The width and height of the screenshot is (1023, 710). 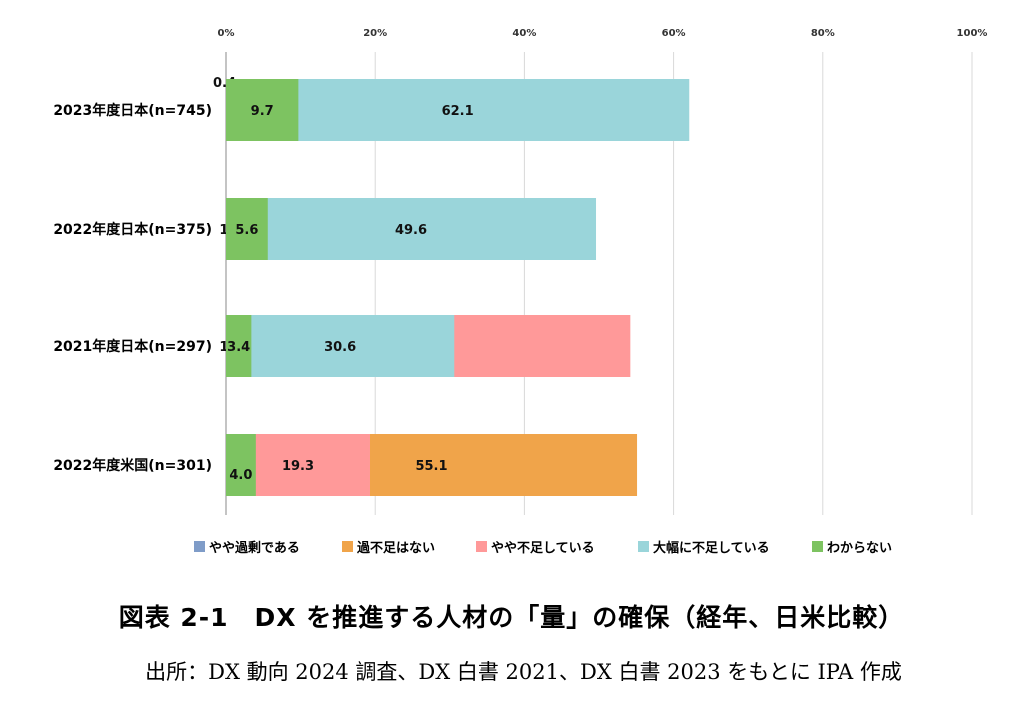 I want to click on x-tick-label: 0%, so click(x=226, y=33).